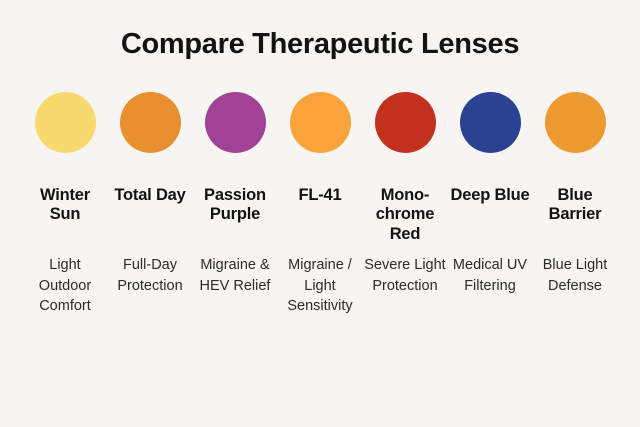 This screenshot has height=427, width=640. What do you see at coordinates (235, 275) in the screenshot?
I see `lens-description: Migraine & HEV Relief` at bounding box center [235, 275].